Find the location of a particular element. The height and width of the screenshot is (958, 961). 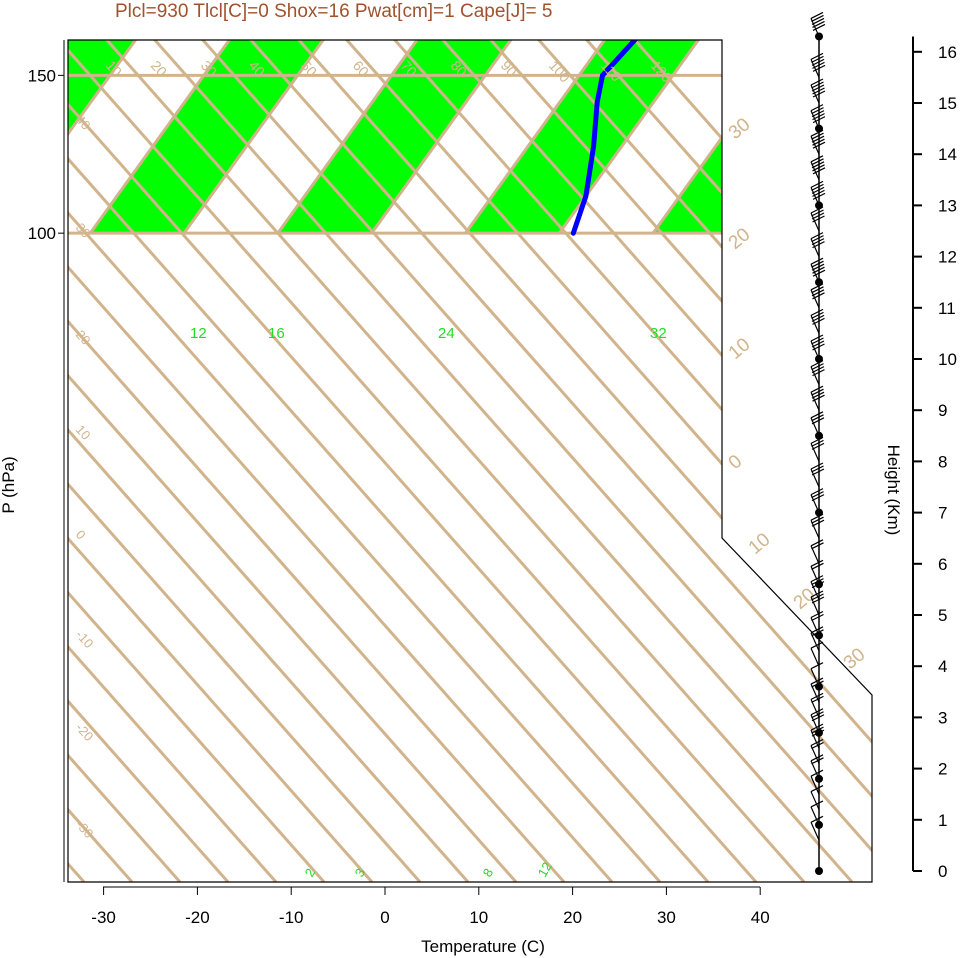

wind-dot is located at coordinates (819, 871).